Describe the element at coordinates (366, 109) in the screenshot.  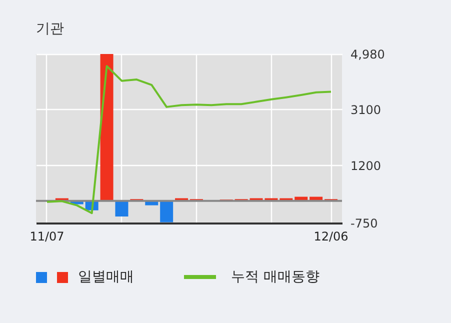
I see `y-tick-label: 3100` at that location.